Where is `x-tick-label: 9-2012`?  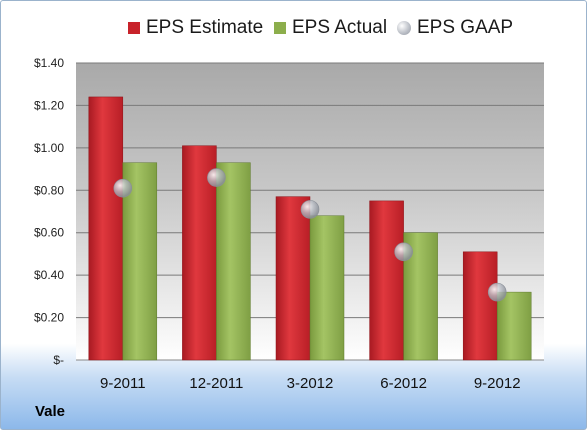
x-tick-label: 9-2012 is located at coordinates (497, 383).